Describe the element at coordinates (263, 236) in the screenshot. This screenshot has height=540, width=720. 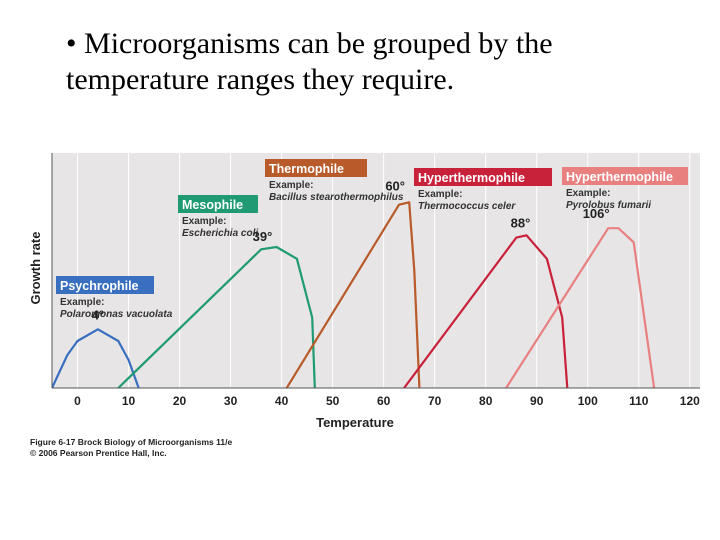
I see `series-optimum-label: 39°` at that location.